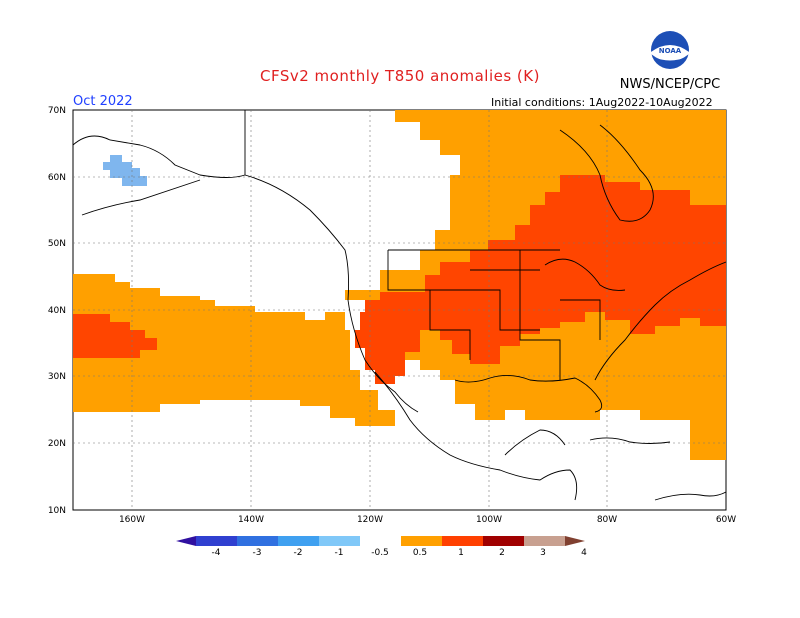  I want to click on latitude-labels: 70N 60N 50N 40N 30N 20N 10N, so click(57, 311).